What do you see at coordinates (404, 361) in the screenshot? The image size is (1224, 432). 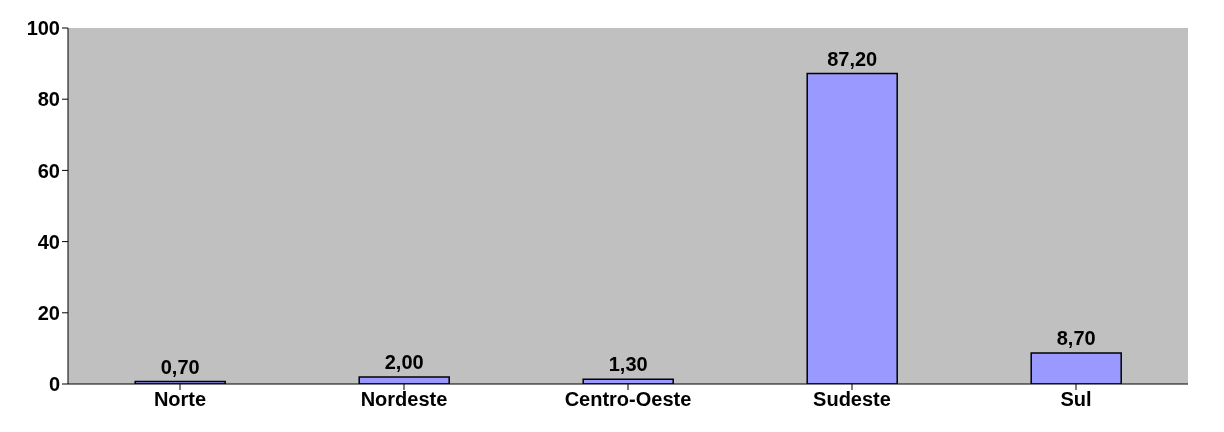 I see `data-label: 2,00` at bounding box center [404, 361].